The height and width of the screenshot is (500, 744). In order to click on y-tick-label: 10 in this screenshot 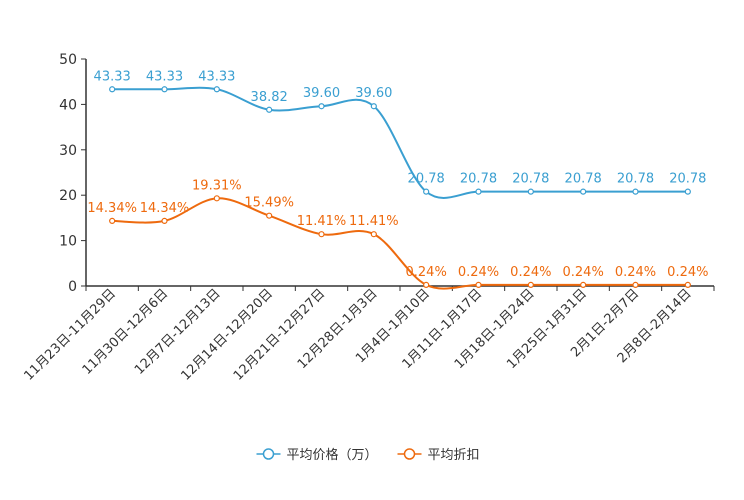, I will do `click(68, 242)`.